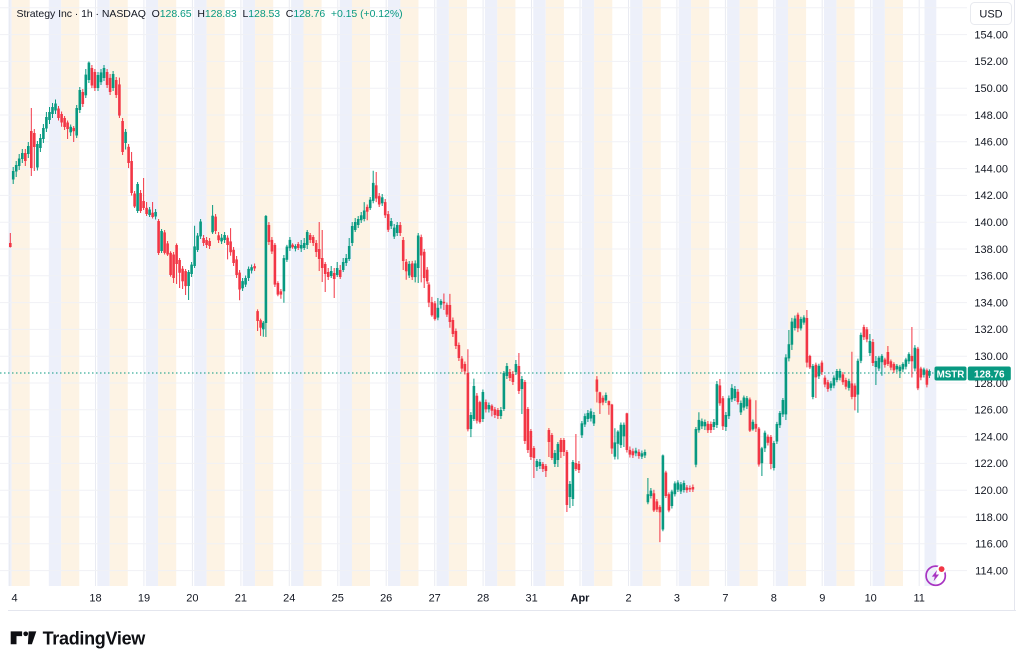 Image resolution: width=1024 pixels, height=665 pixels. Describe the element at coordinates (677, 599) in the screenshot. I see `svg-text: 3` at that location.